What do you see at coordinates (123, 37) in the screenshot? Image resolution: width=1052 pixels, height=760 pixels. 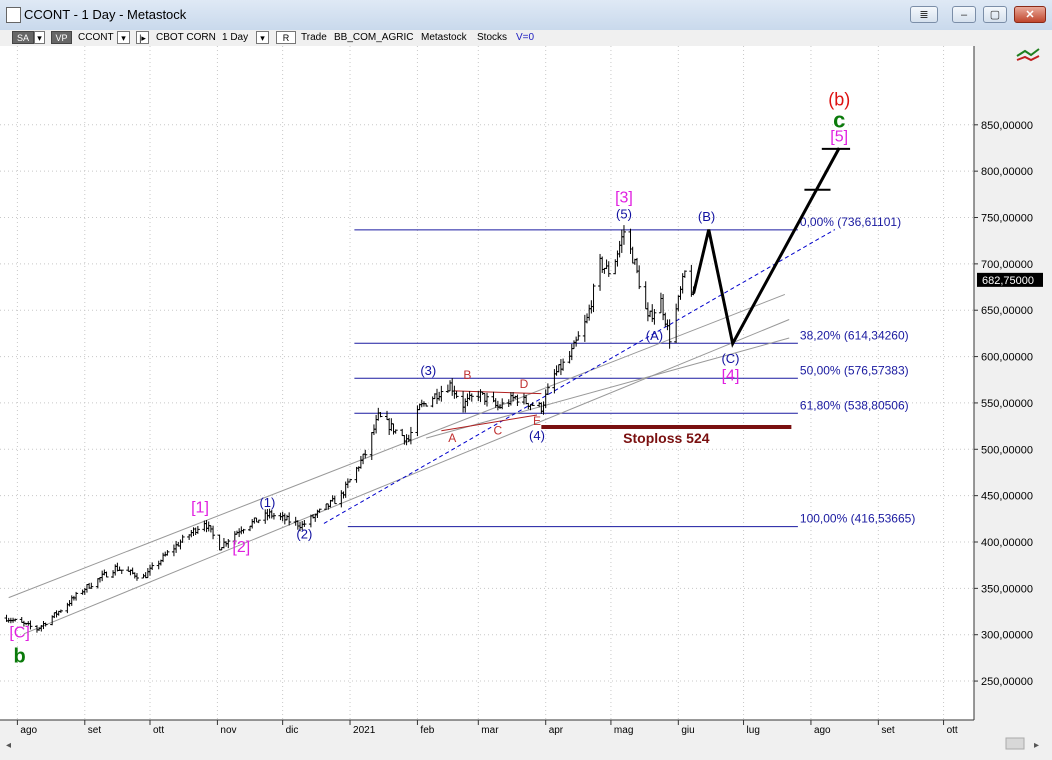 I see `symbol-dropdown: ▾` at bounding box center [123, 37].